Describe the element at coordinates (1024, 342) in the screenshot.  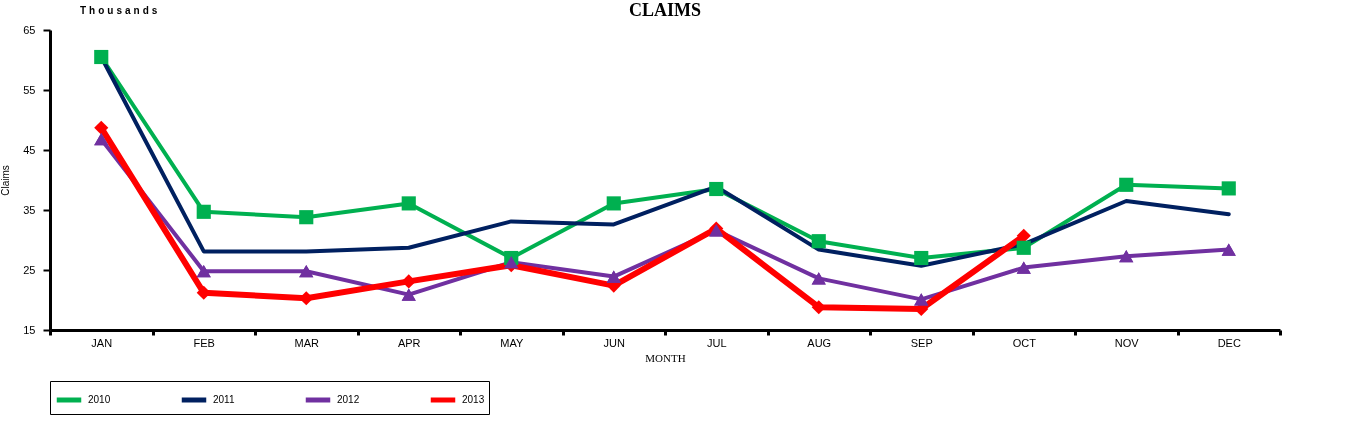
I see `x-tick-label: OCT` at that location.